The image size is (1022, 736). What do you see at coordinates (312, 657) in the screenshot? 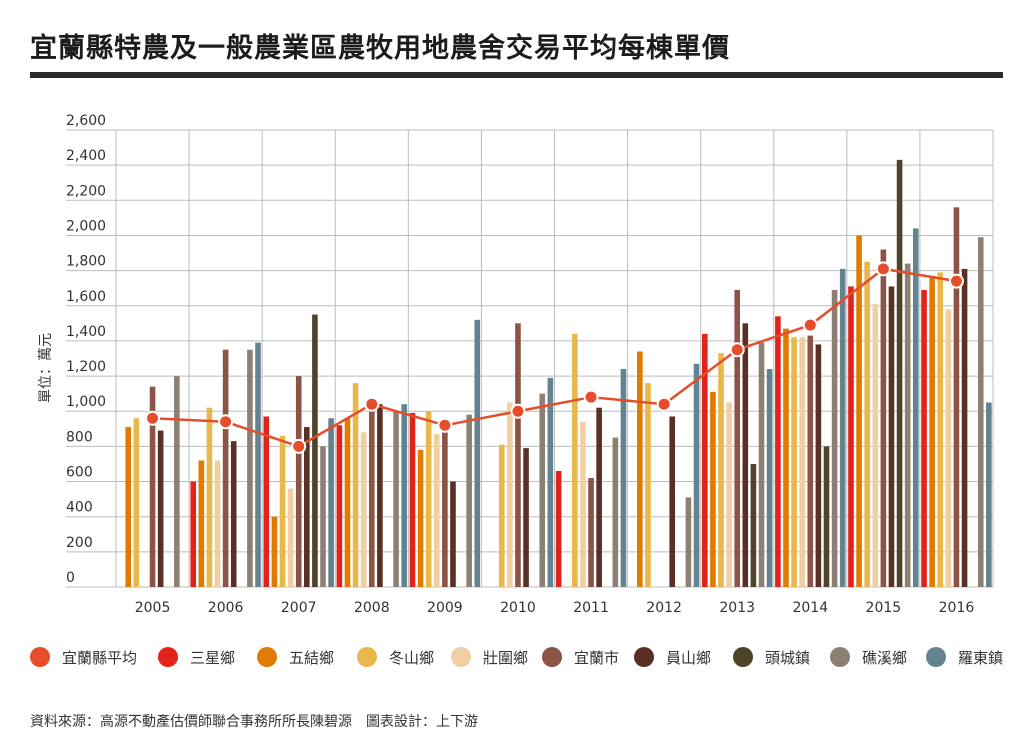
I see `legend-label: 五結鄉` at bounding box center [312, 657].